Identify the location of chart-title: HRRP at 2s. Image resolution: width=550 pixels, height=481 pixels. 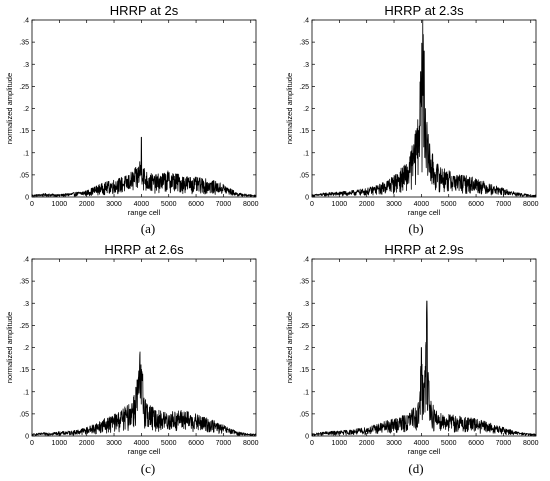
(144, 10).